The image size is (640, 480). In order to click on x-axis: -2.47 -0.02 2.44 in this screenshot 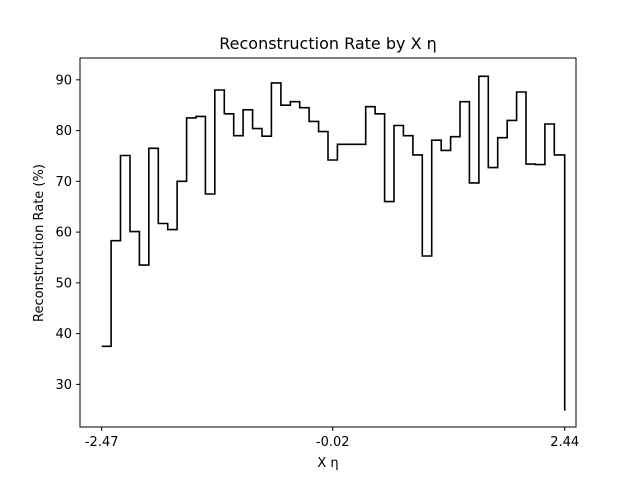, I will do `click(332, 438)`.